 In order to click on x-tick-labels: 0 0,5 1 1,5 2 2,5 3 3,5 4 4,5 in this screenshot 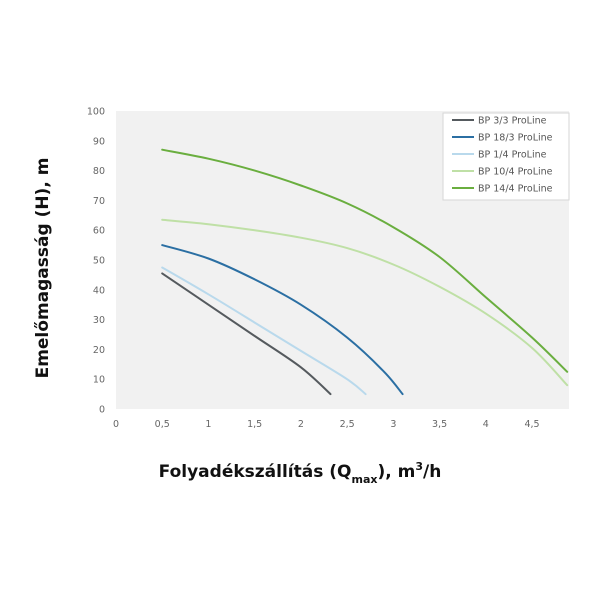, I will do `click(326, 424)`.